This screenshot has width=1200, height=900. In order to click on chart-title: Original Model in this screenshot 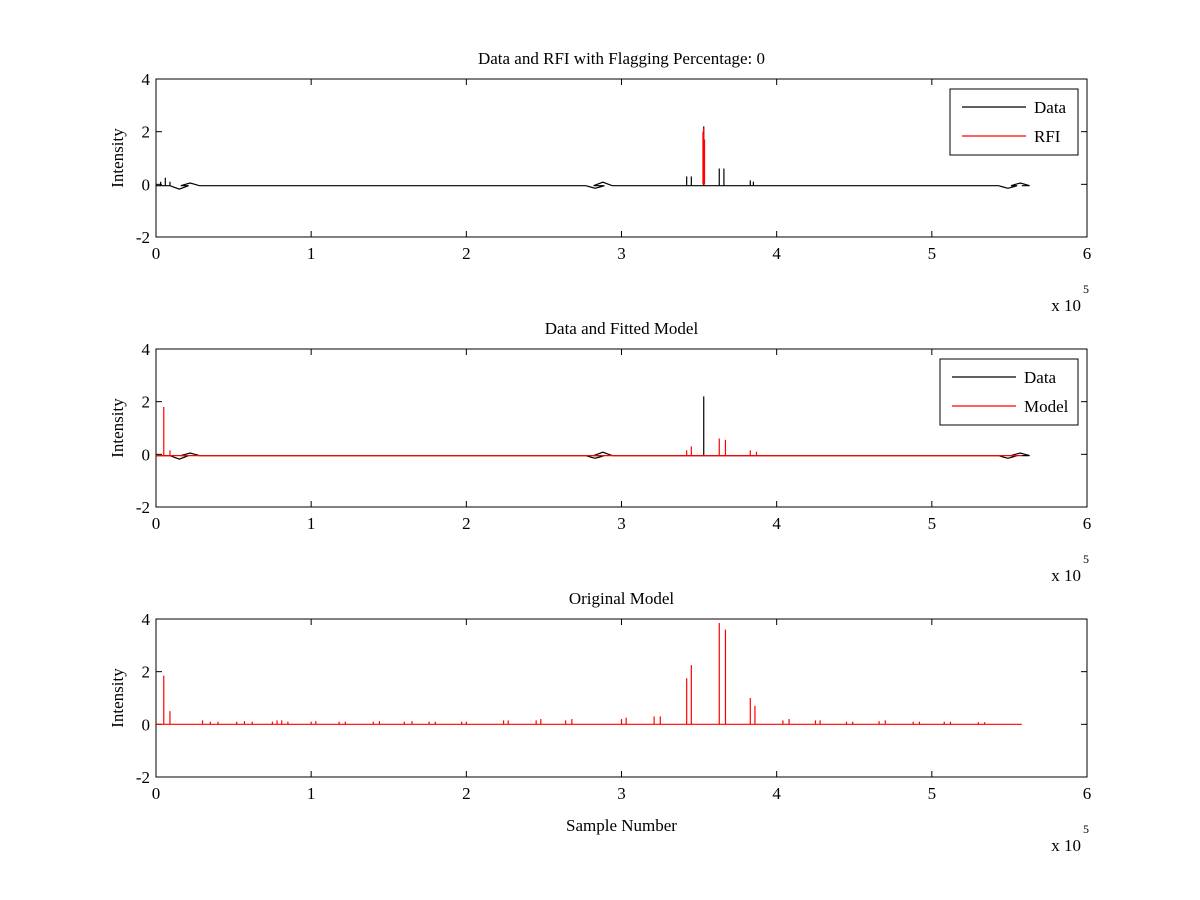, I will do `click(622, 598)`.